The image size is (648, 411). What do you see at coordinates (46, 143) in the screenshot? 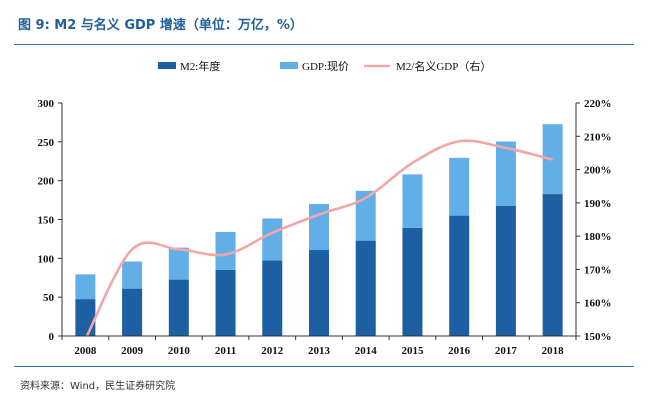
I see `y-tick-label: 250` at bounding box center [46, 143].